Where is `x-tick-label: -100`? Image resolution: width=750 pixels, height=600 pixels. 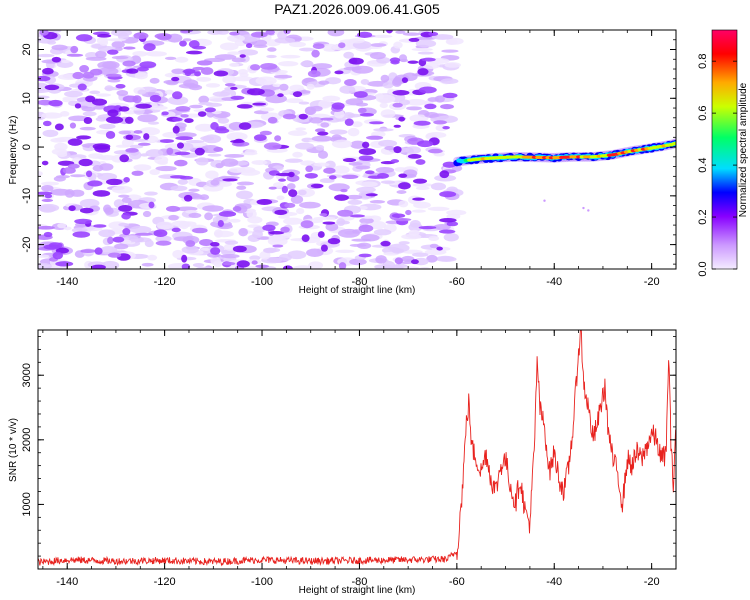 x-tick-label: -100 is located at coordinates (262, 582).